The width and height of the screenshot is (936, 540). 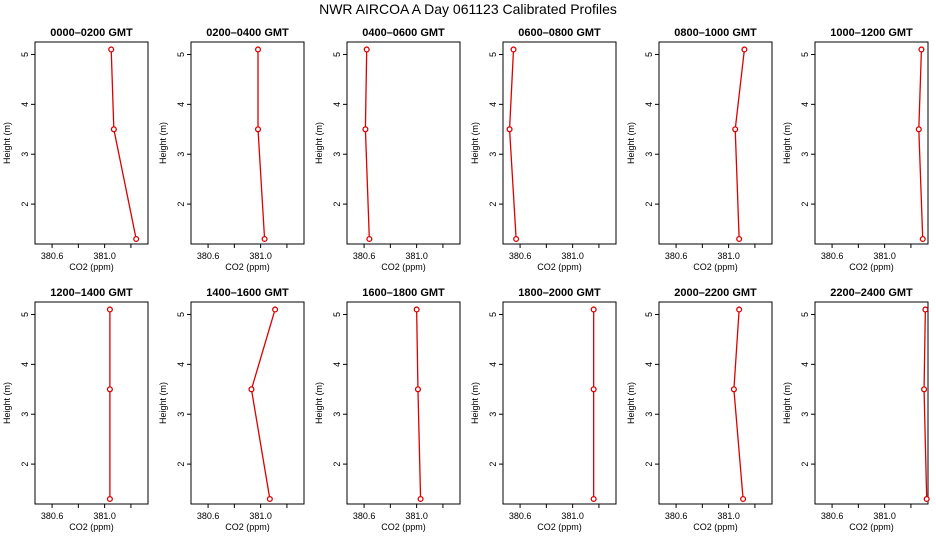 What do you see at coordinates (403, 33) in the screenshot?
I see `panel-title: 0400–0600 GMT` at bounding box center [403, 33].